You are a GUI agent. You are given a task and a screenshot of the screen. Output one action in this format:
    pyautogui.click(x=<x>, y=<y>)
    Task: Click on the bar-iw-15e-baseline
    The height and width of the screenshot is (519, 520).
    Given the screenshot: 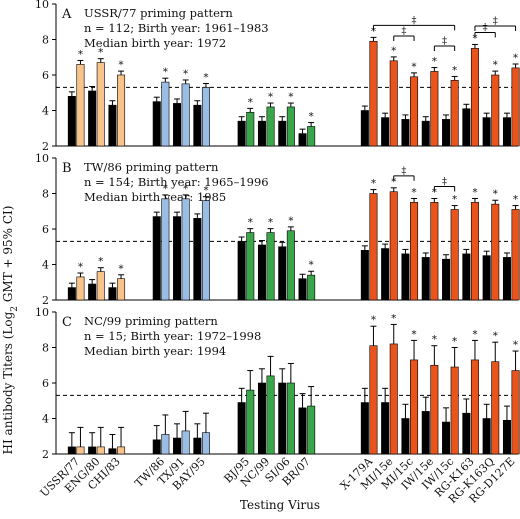 What is the action you would take?
    pyautogui.click(x=425, y=279)
    